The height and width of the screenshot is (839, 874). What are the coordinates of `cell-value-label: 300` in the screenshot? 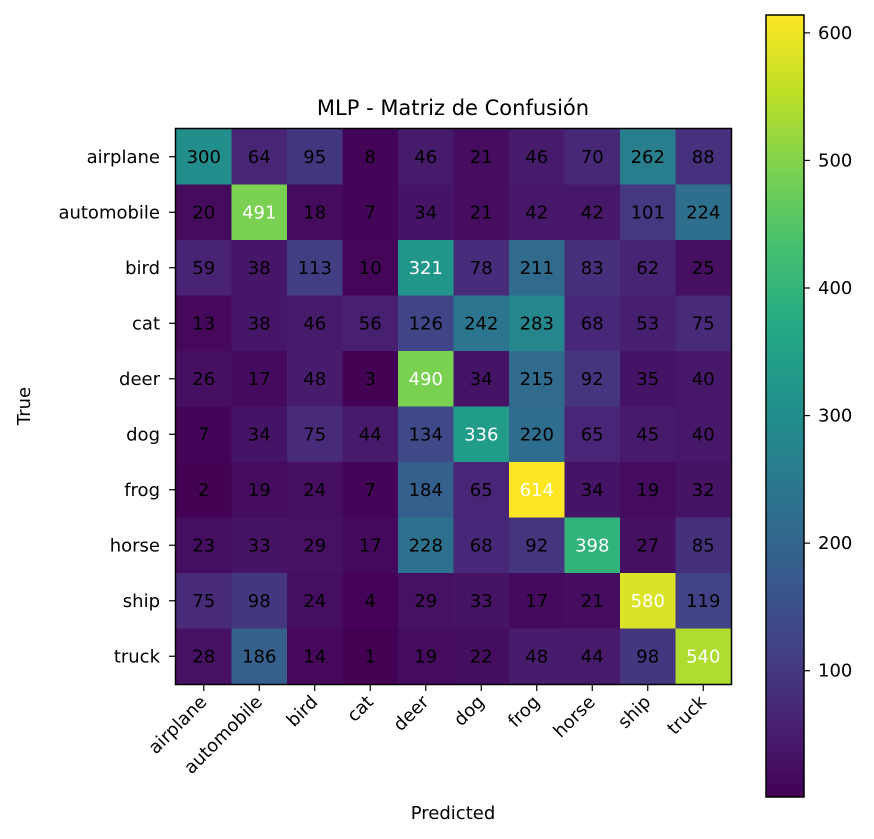 It's located at (204, 157).